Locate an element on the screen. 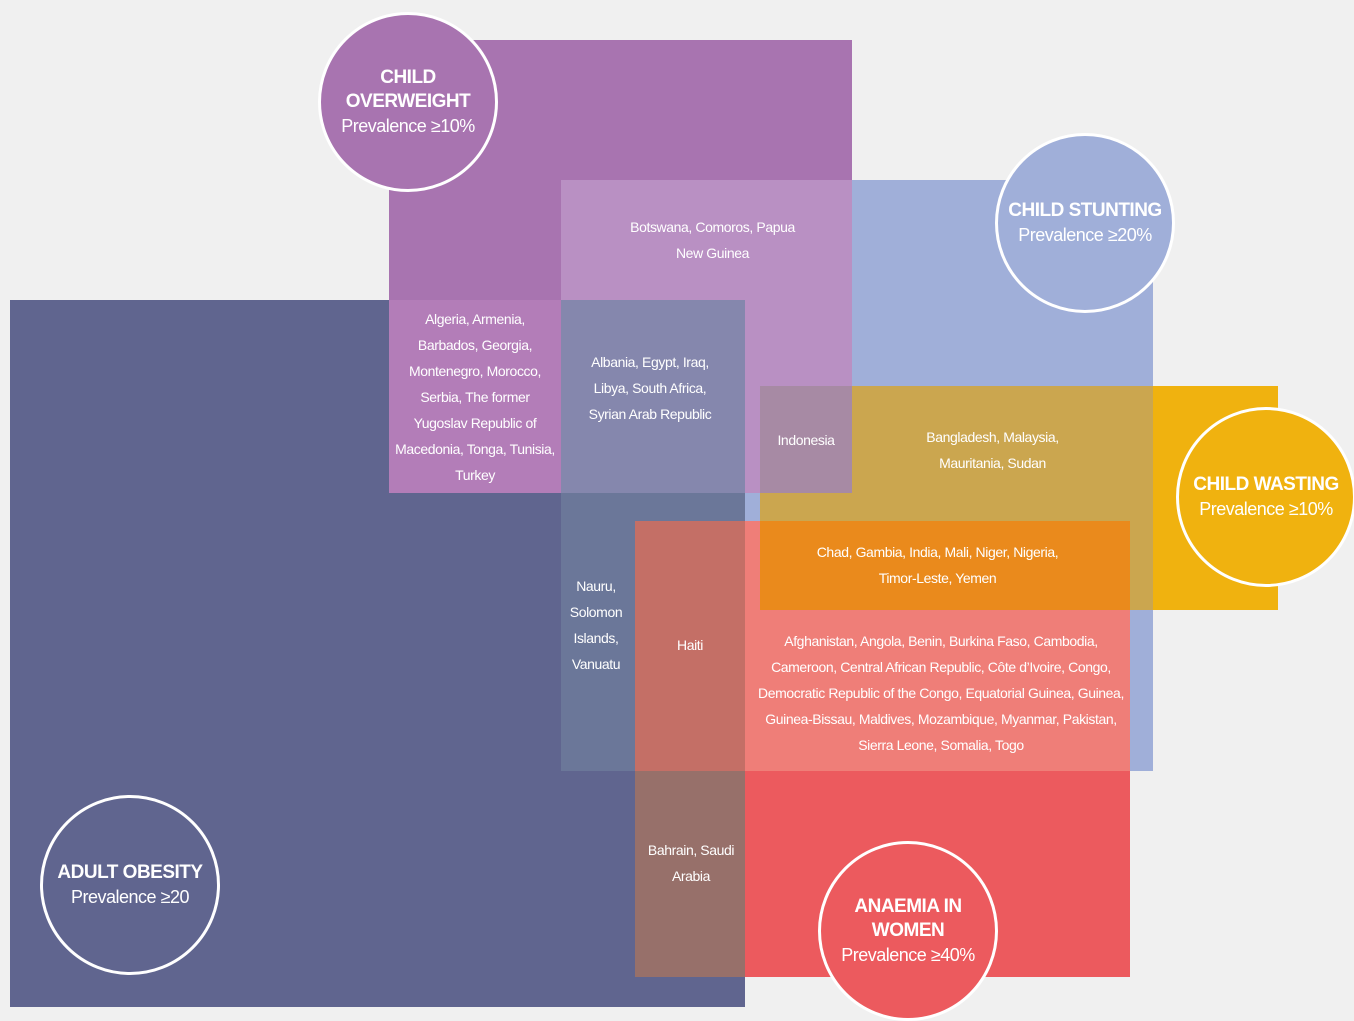  region-label: Indonesia is located at coordinates (806, 440).